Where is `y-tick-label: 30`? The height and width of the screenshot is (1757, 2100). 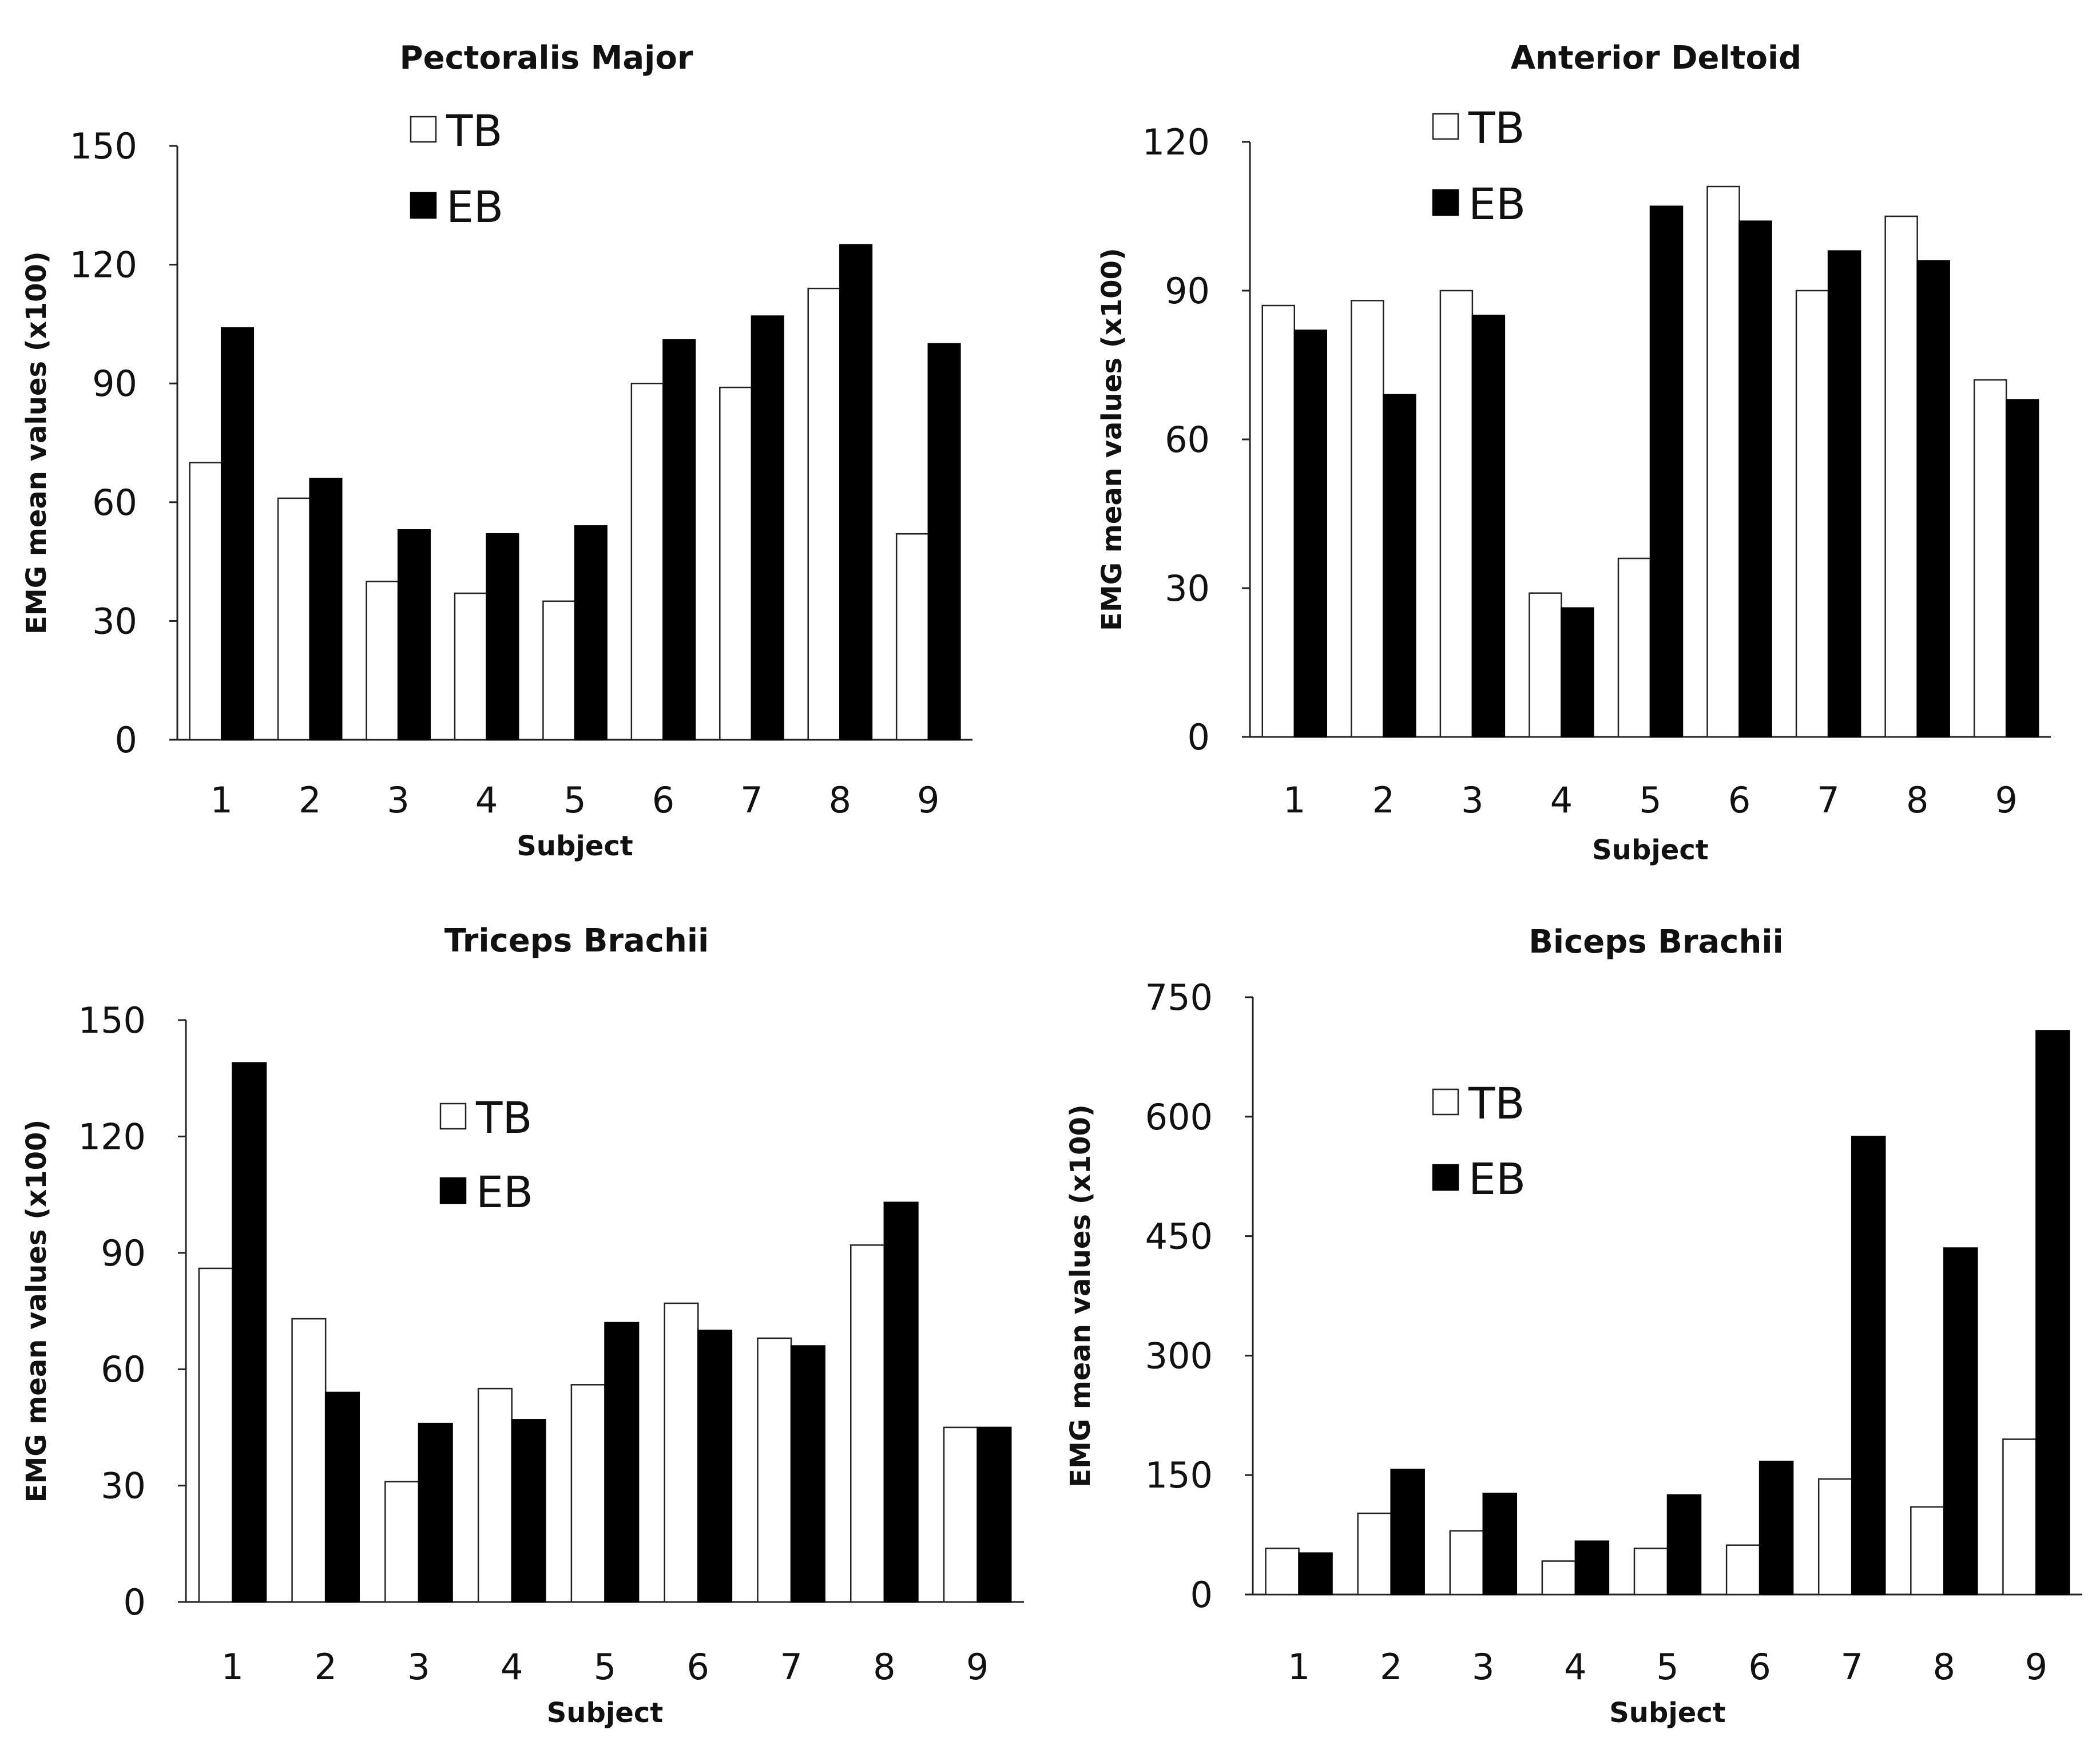 y-tick-label: 30 is located at coordinates (1188, 588).